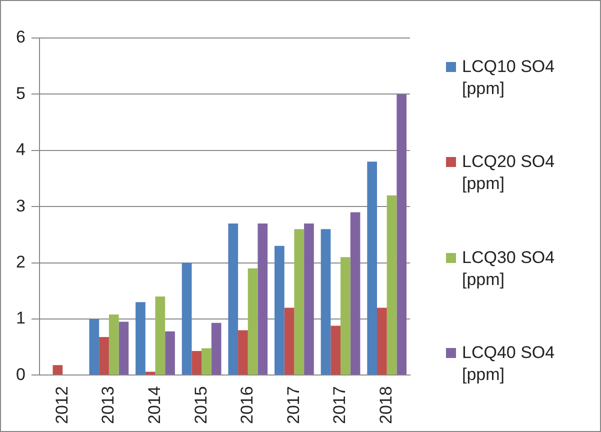  I want to click on legend-label: LCQ10 SO4 [ppm], so click(509, 78).